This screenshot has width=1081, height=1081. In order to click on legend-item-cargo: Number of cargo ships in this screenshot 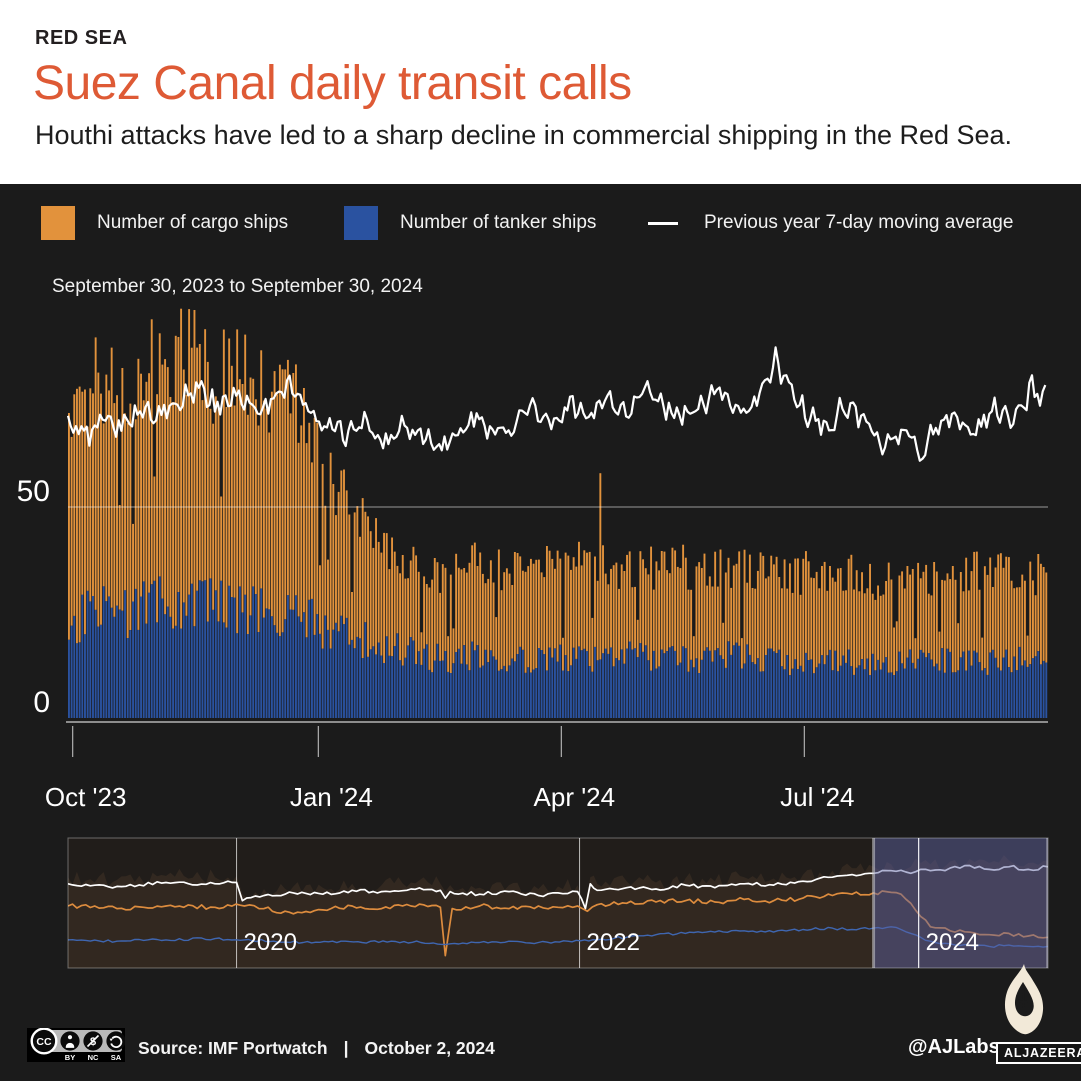, I will do `click(164, 223)`.